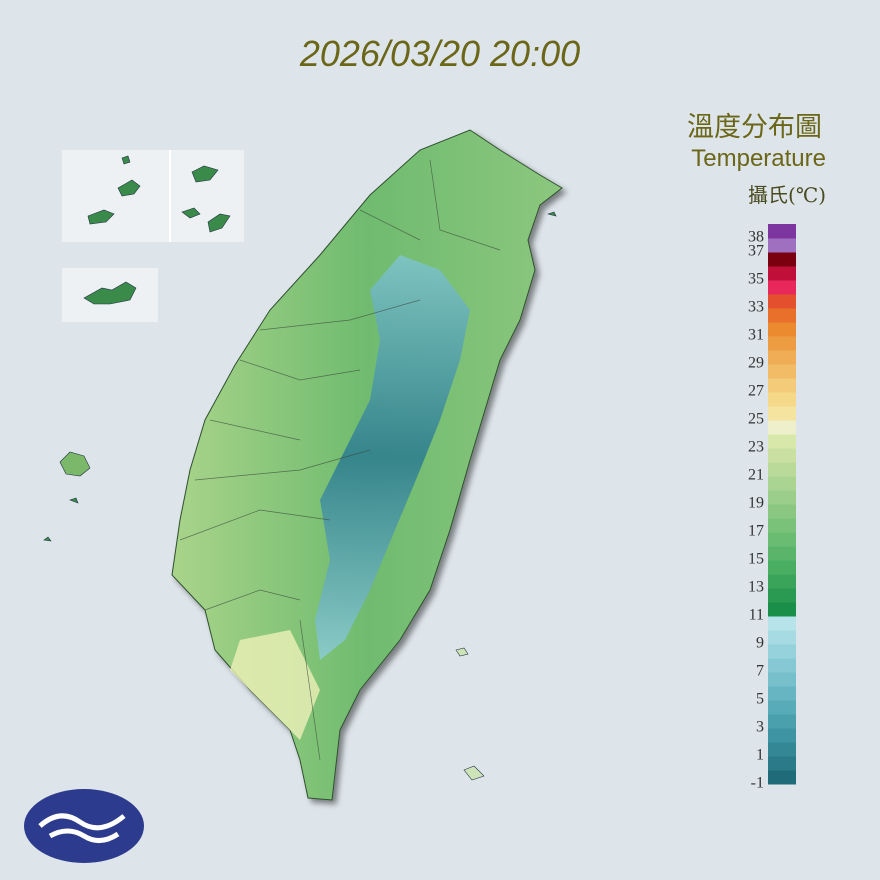  Describe the element at coordinates (392, 457) in the screenshot. I see `mountain-range` at that location.